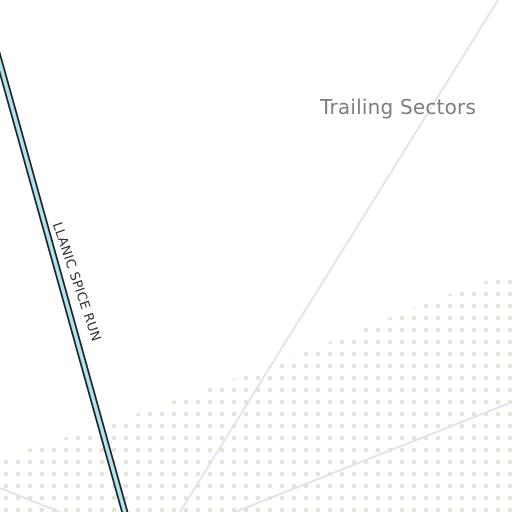  I want to click on region-label: Trailing Sectors, so click(398, 107).